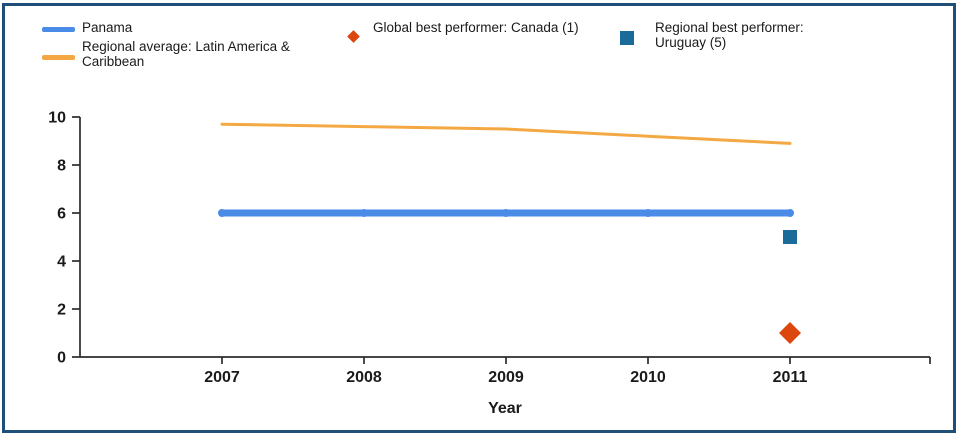 This screenshot has width=965, height=446. Describe the element at coordinates (58, 57) in the screenshot. I see `regional-average-line-swatch` at that location.